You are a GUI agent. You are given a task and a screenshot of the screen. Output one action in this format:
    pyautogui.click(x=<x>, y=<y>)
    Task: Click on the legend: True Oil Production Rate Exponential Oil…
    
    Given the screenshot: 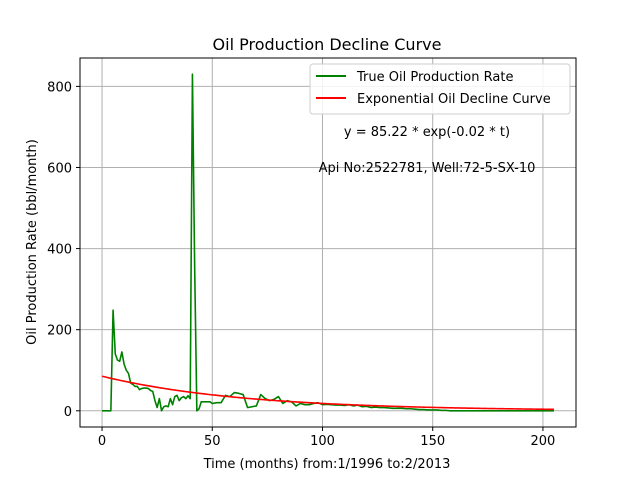 What is the action you would take?
    pyautogui.click(x=440, y=89)
    